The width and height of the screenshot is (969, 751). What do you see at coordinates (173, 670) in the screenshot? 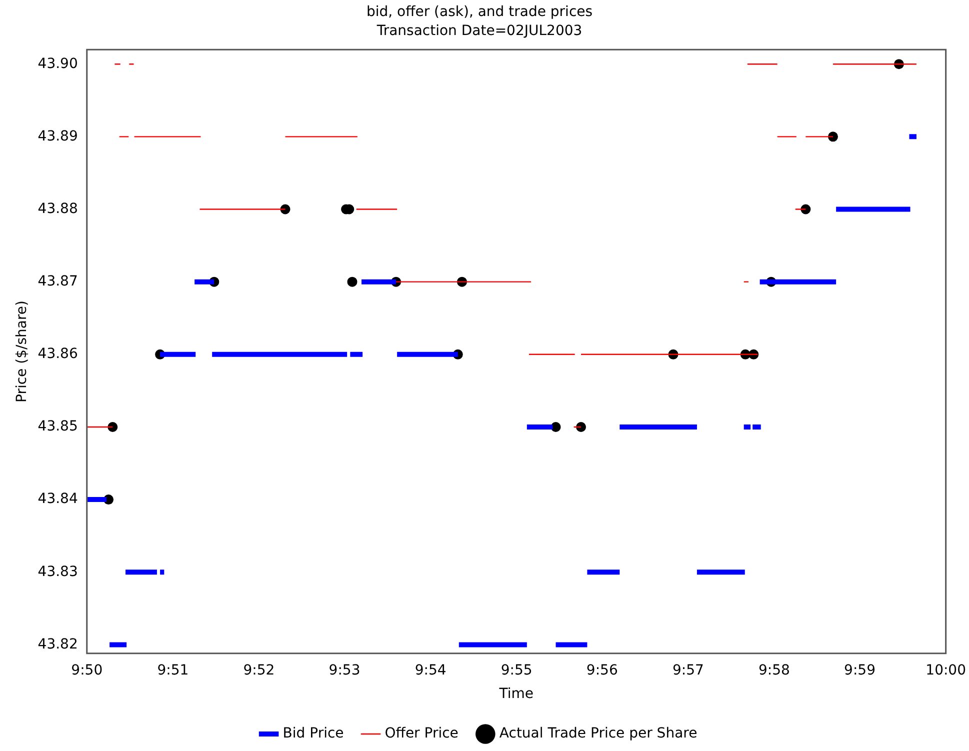
I see `x-tick-label: 9:51` at bounding box center [173, 670].